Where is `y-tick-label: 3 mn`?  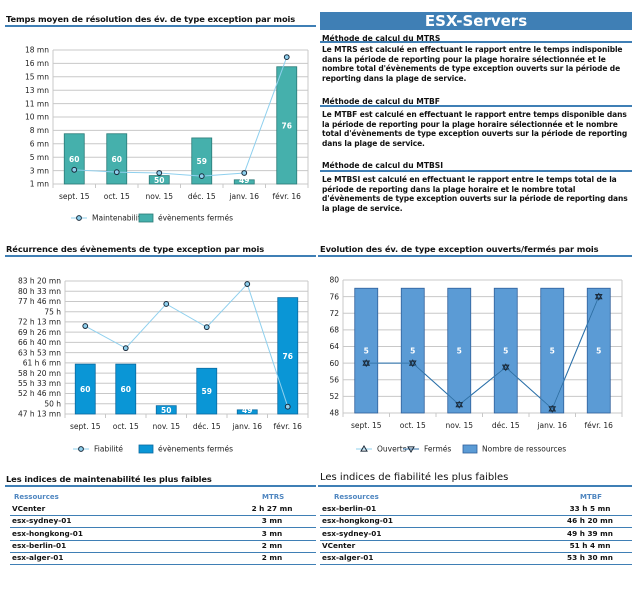 y-tick-label: 3 mn is located at coordinates (39, 170).